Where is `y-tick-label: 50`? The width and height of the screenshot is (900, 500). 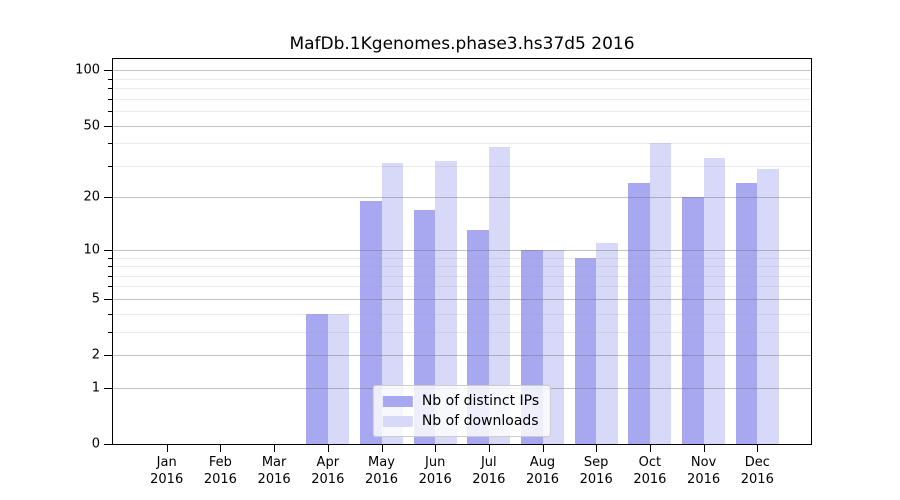 y-tick-label: 50 is located at coordinates (91, 126).